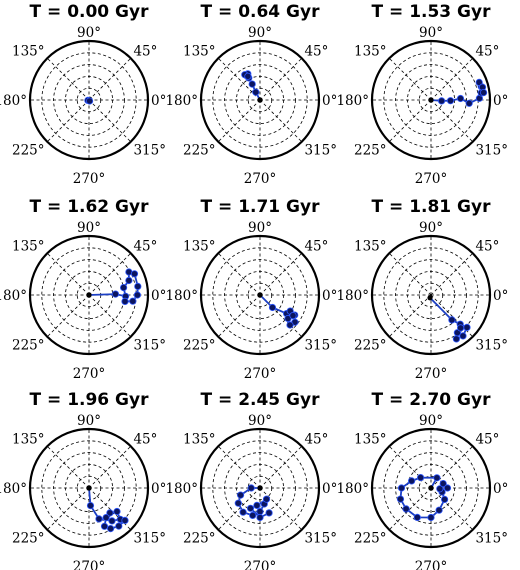  I want to click on polar-panel-7: T = 1.96 Gyr 90° 45° 0° 315° 270° 225° 180° 135°, so click(83, 480).